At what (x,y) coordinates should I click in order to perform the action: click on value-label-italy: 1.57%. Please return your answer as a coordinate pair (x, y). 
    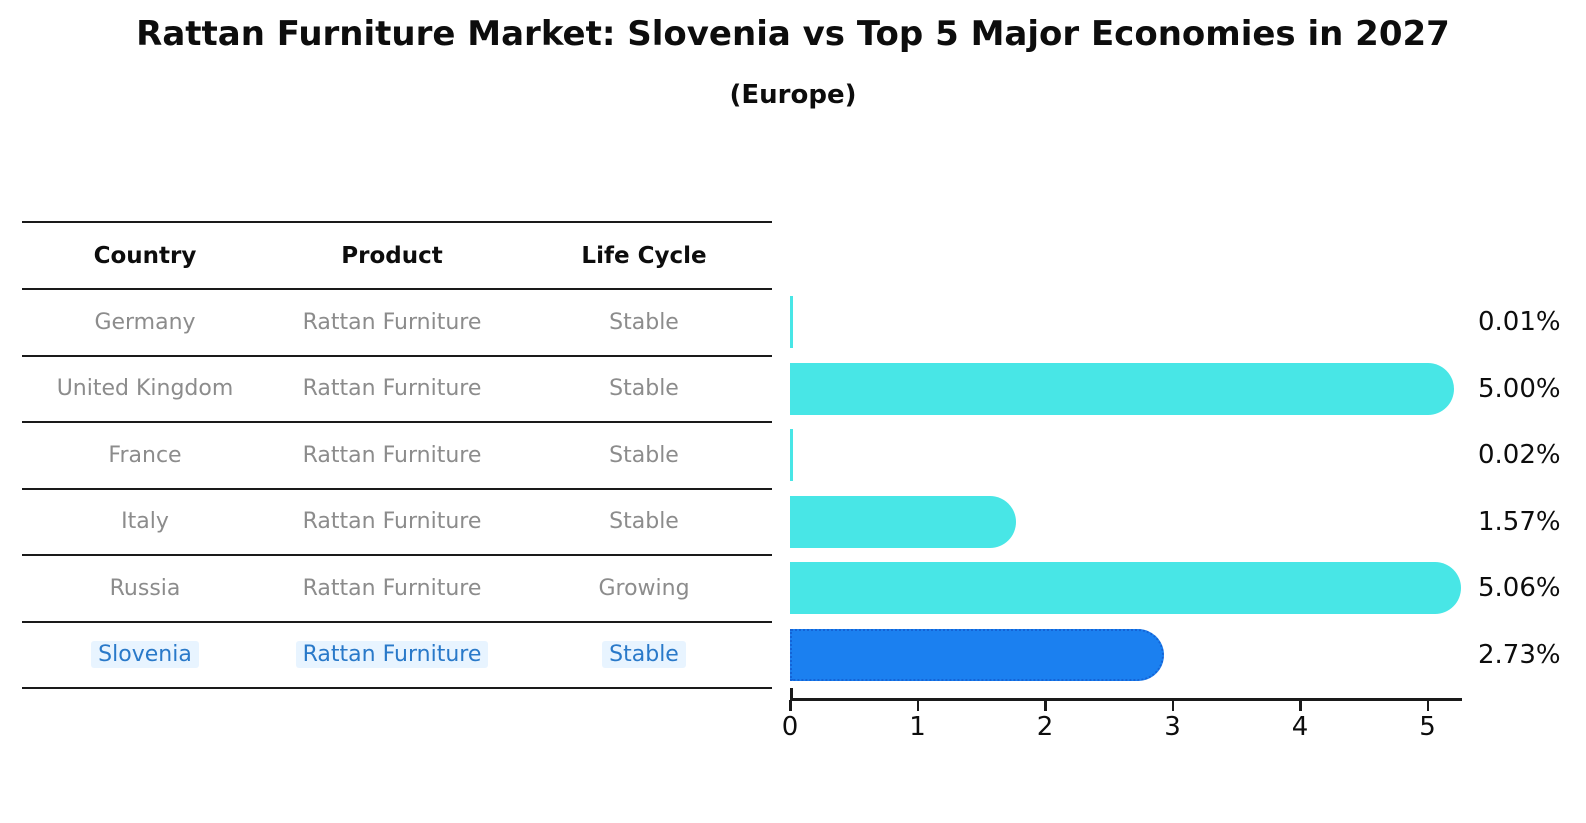
    Looking at the image, I should click on (1519, 521).